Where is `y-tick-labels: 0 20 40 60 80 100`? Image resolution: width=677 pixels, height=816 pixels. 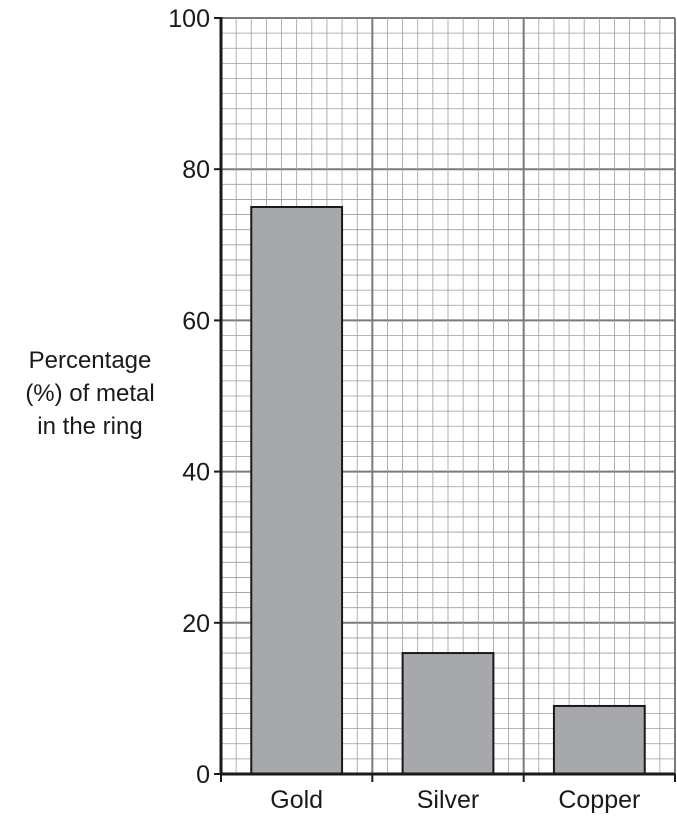
y-tick-labels: 0 20 40 60 80 100 is located at coordinates (194, 397).